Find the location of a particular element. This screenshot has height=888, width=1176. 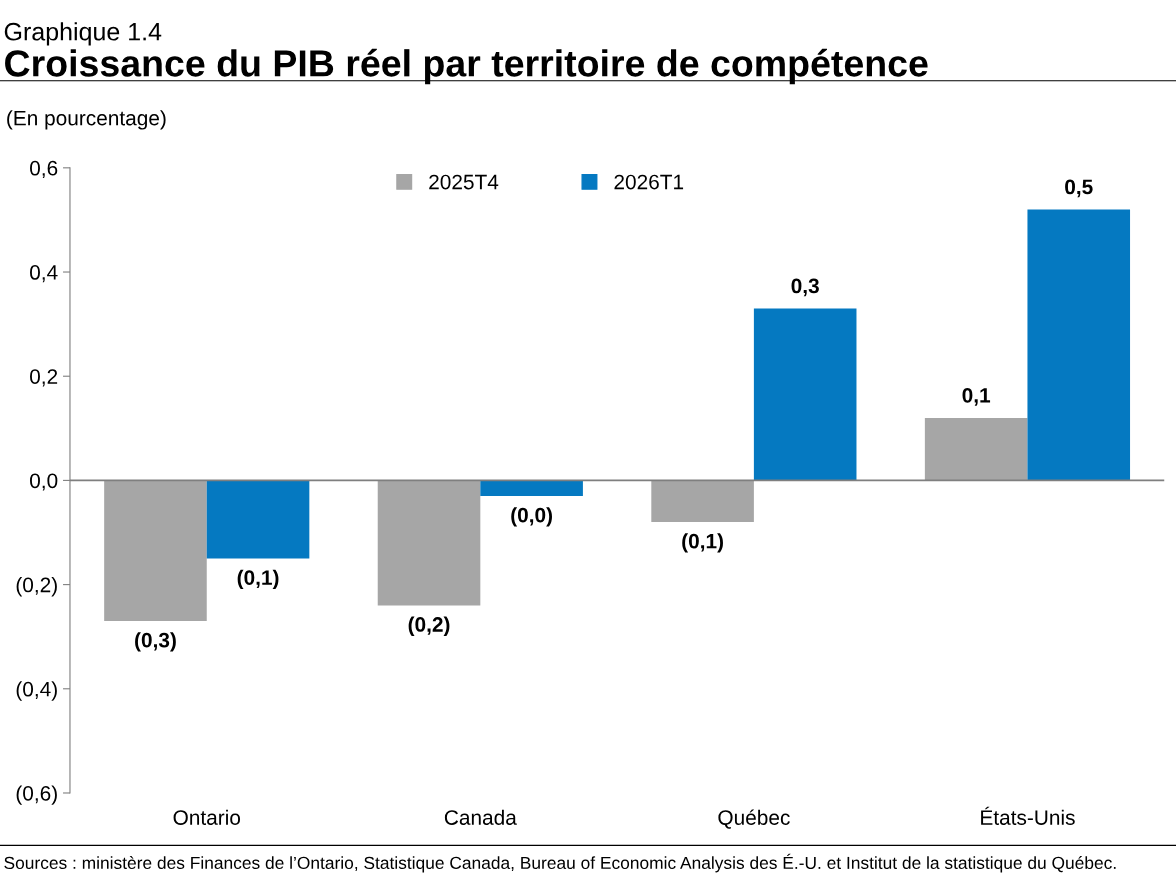

chart-subtitle: Graphique 1.4 is located at coordinates (83, 34).